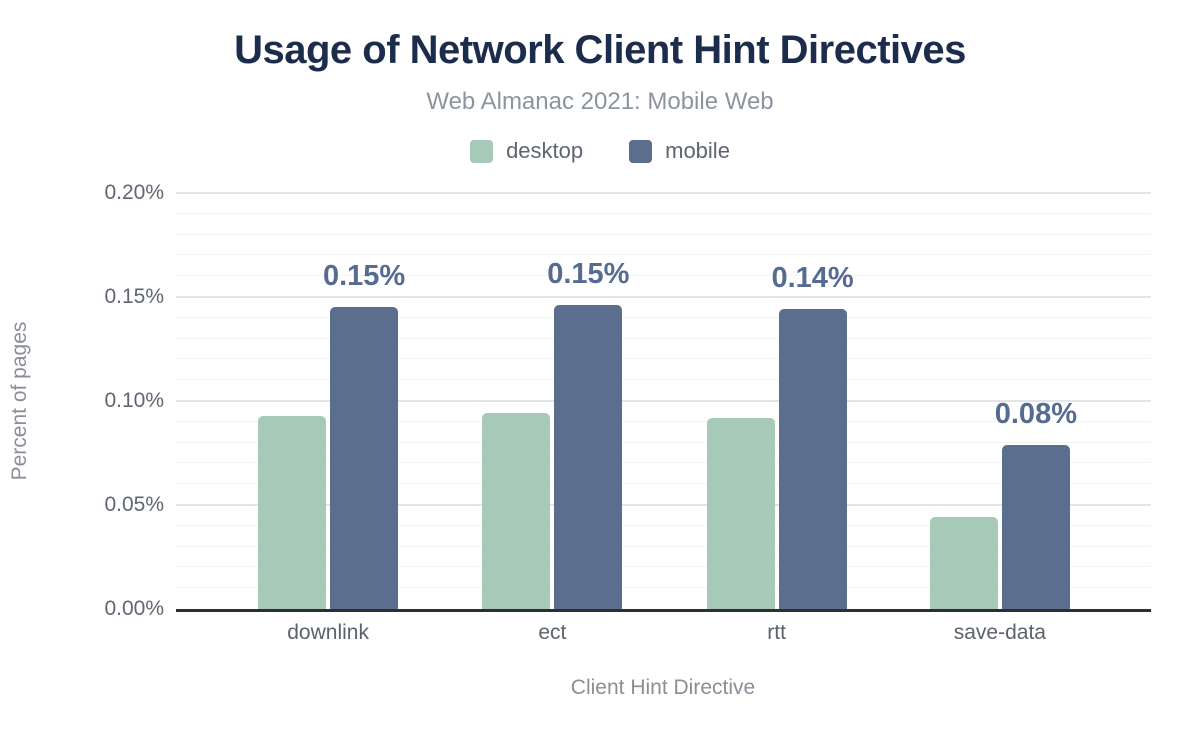  I want to click on legend-item-desktop: desktop, so click(526, 151).